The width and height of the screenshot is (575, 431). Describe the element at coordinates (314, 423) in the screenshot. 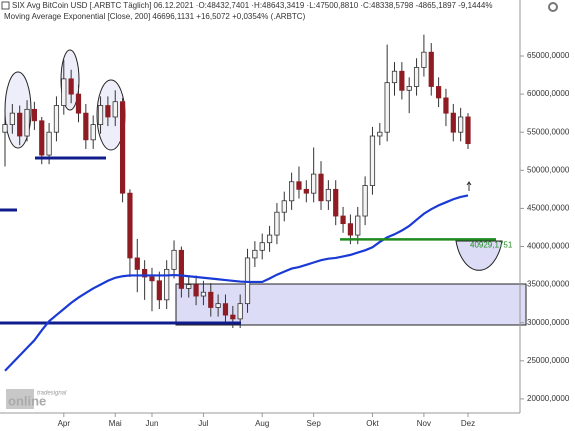

I see `x-tick-label: Sep` at that location.